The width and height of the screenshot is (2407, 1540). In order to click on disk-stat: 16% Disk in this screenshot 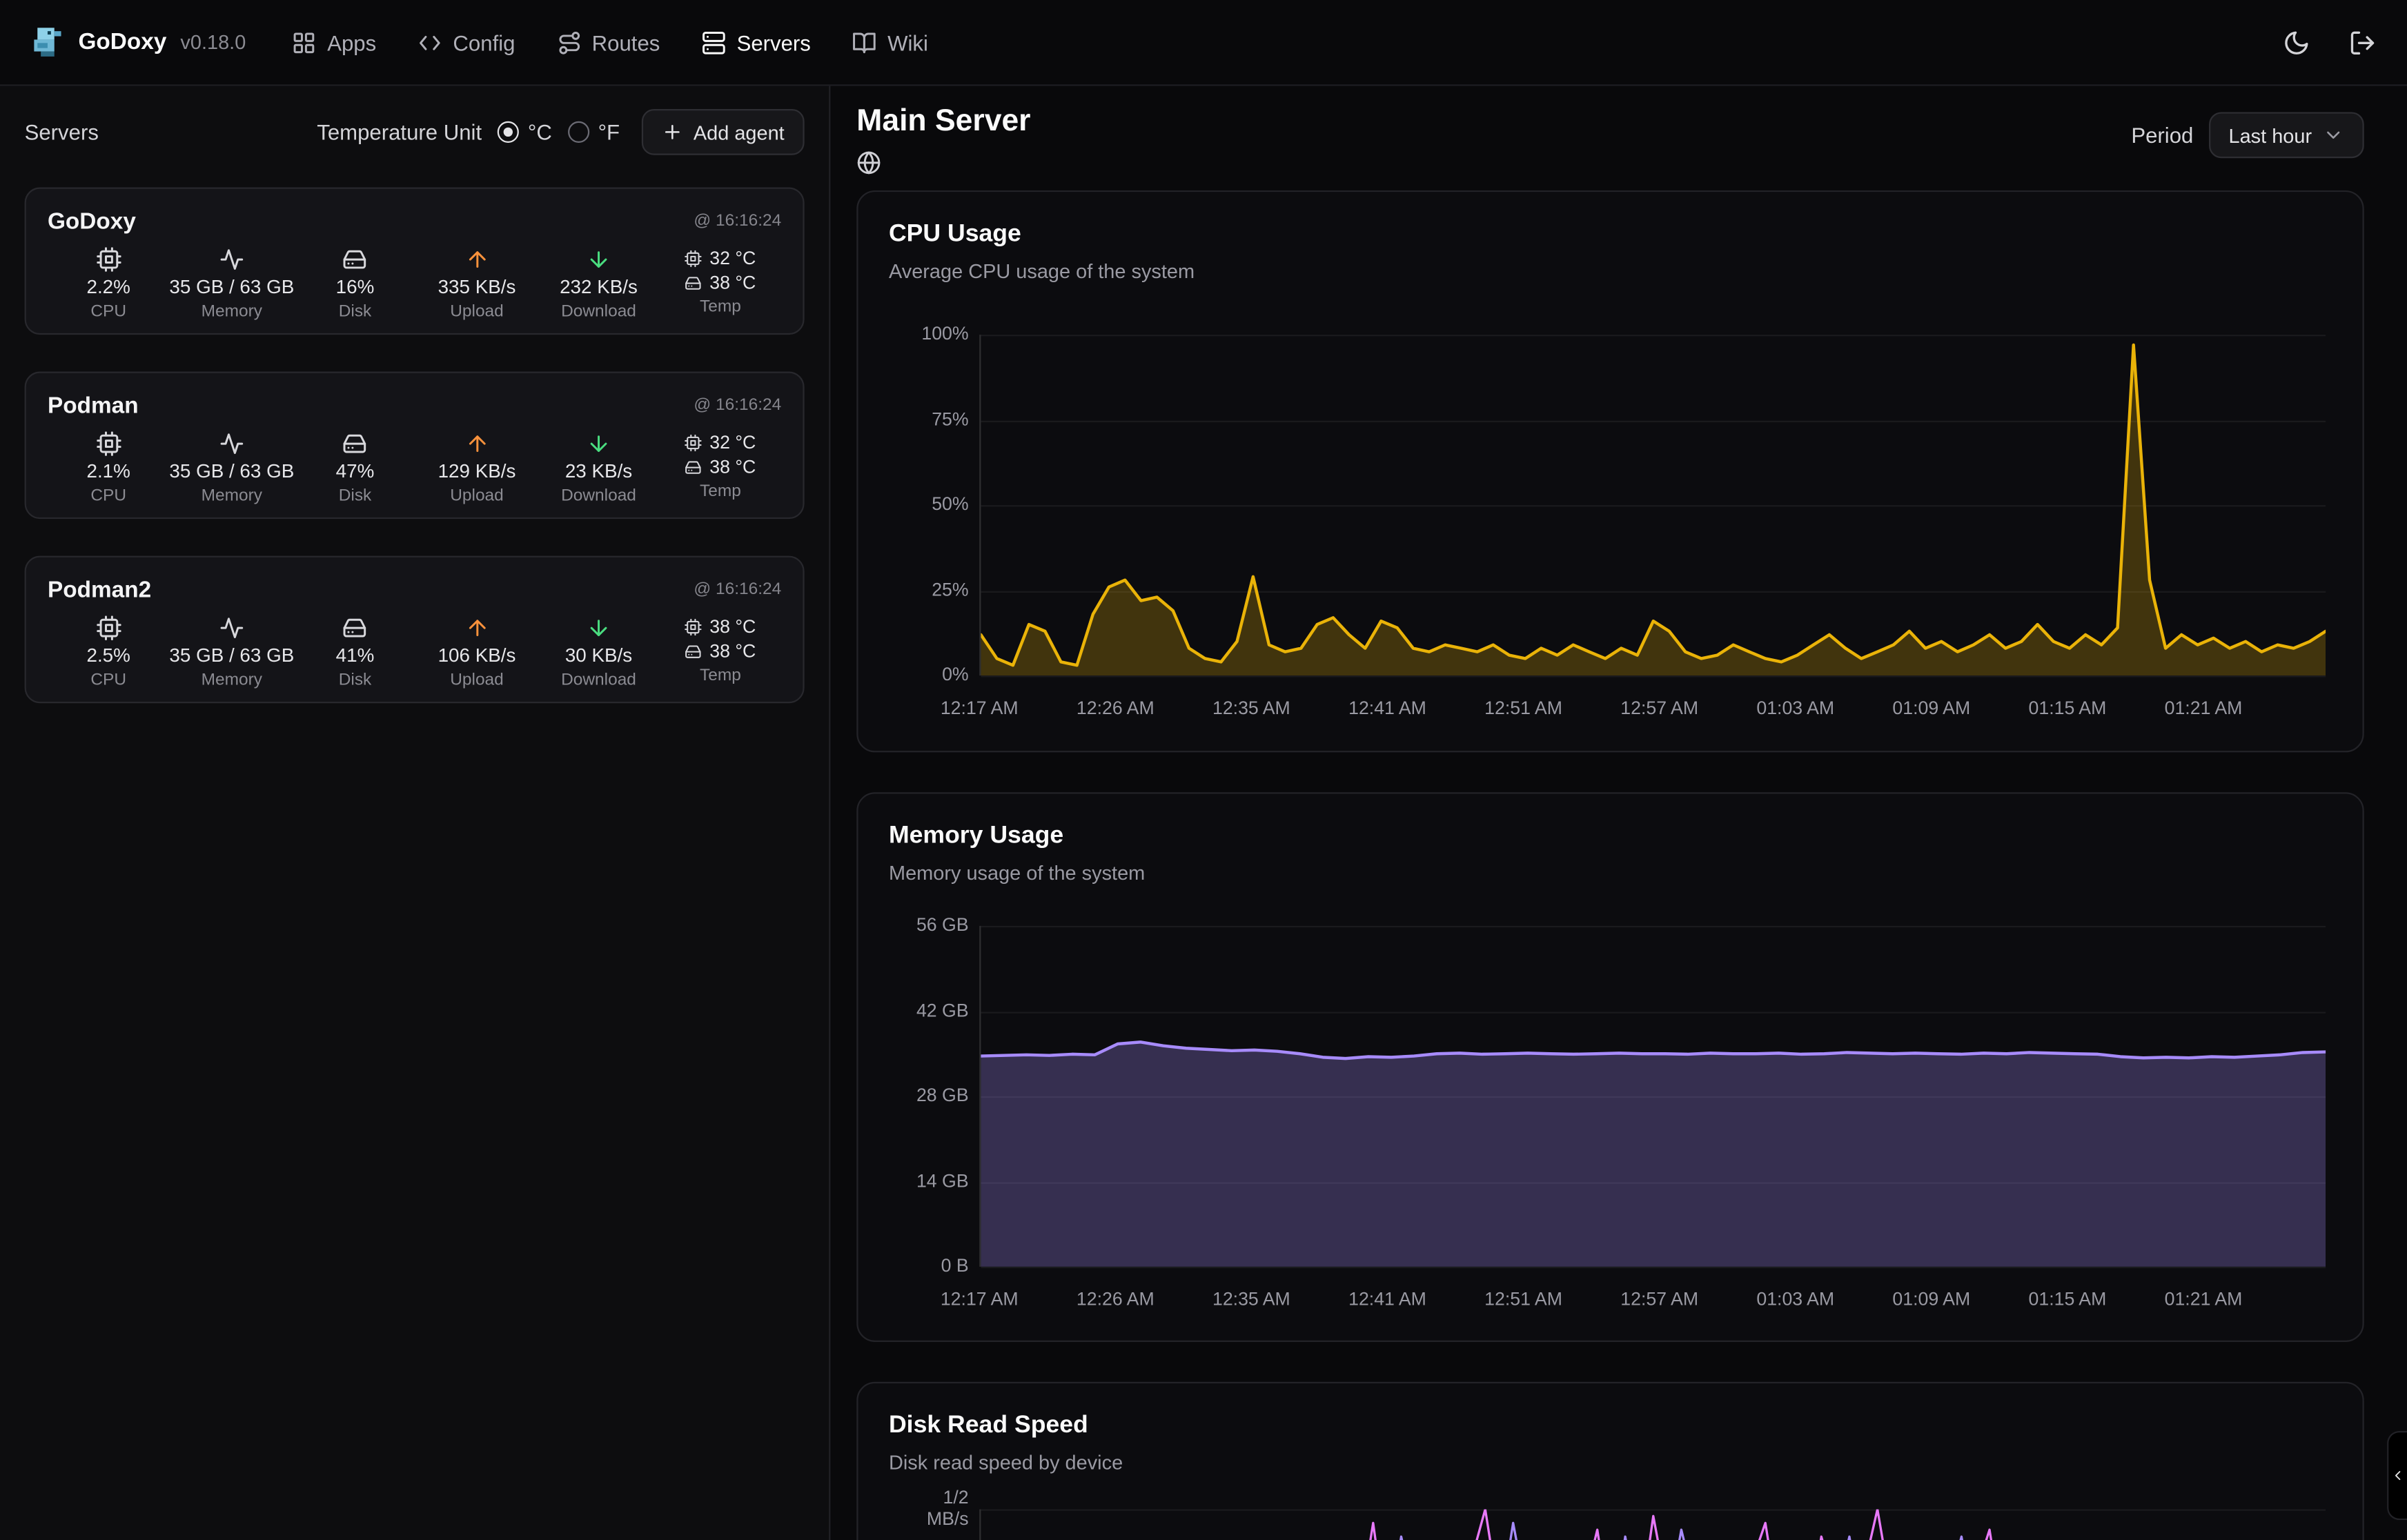, I will do `click(355, 282)`.